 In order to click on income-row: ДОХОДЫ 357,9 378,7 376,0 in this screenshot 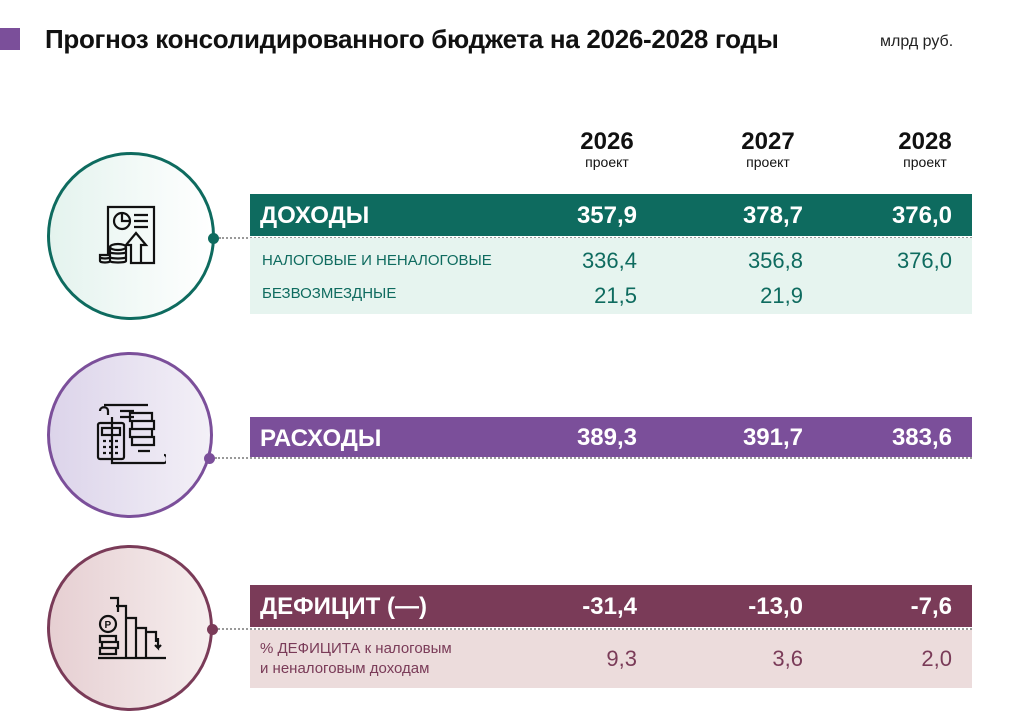, I will do `click(611, 215)`.